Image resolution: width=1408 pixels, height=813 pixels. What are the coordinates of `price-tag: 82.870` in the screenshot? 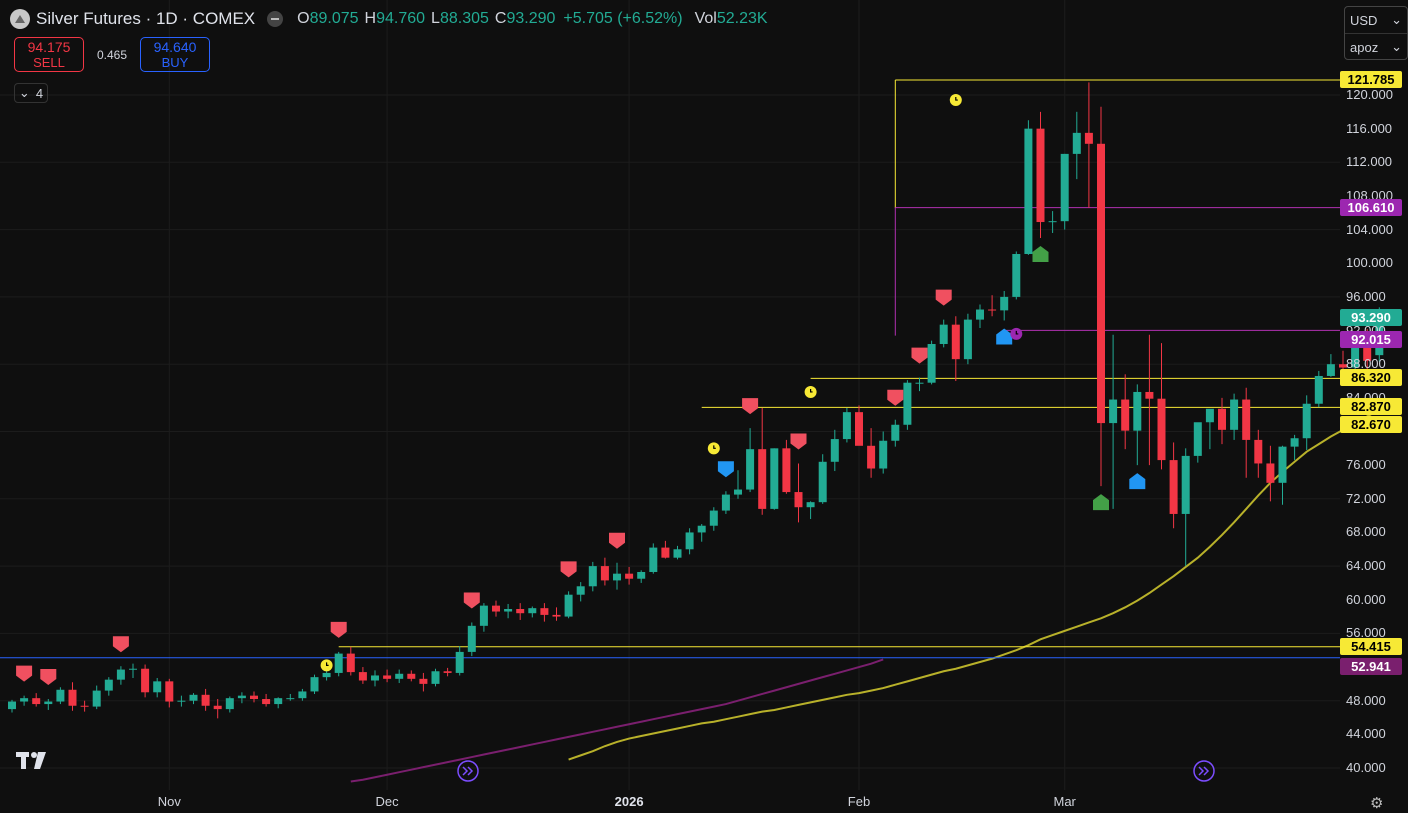 It's located at (1371, 407).